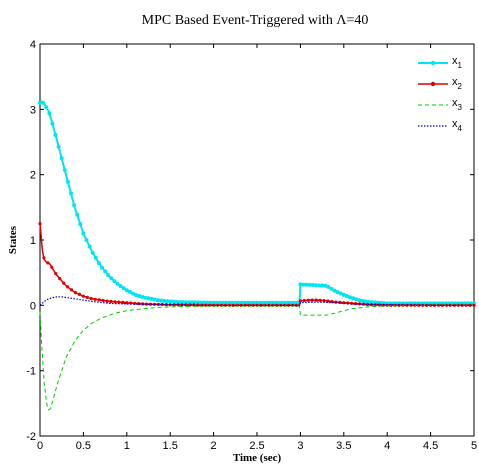 The height and width of the screenshot is (464, 479). I want to click on y-tick-label: 3, so click(33, 110).